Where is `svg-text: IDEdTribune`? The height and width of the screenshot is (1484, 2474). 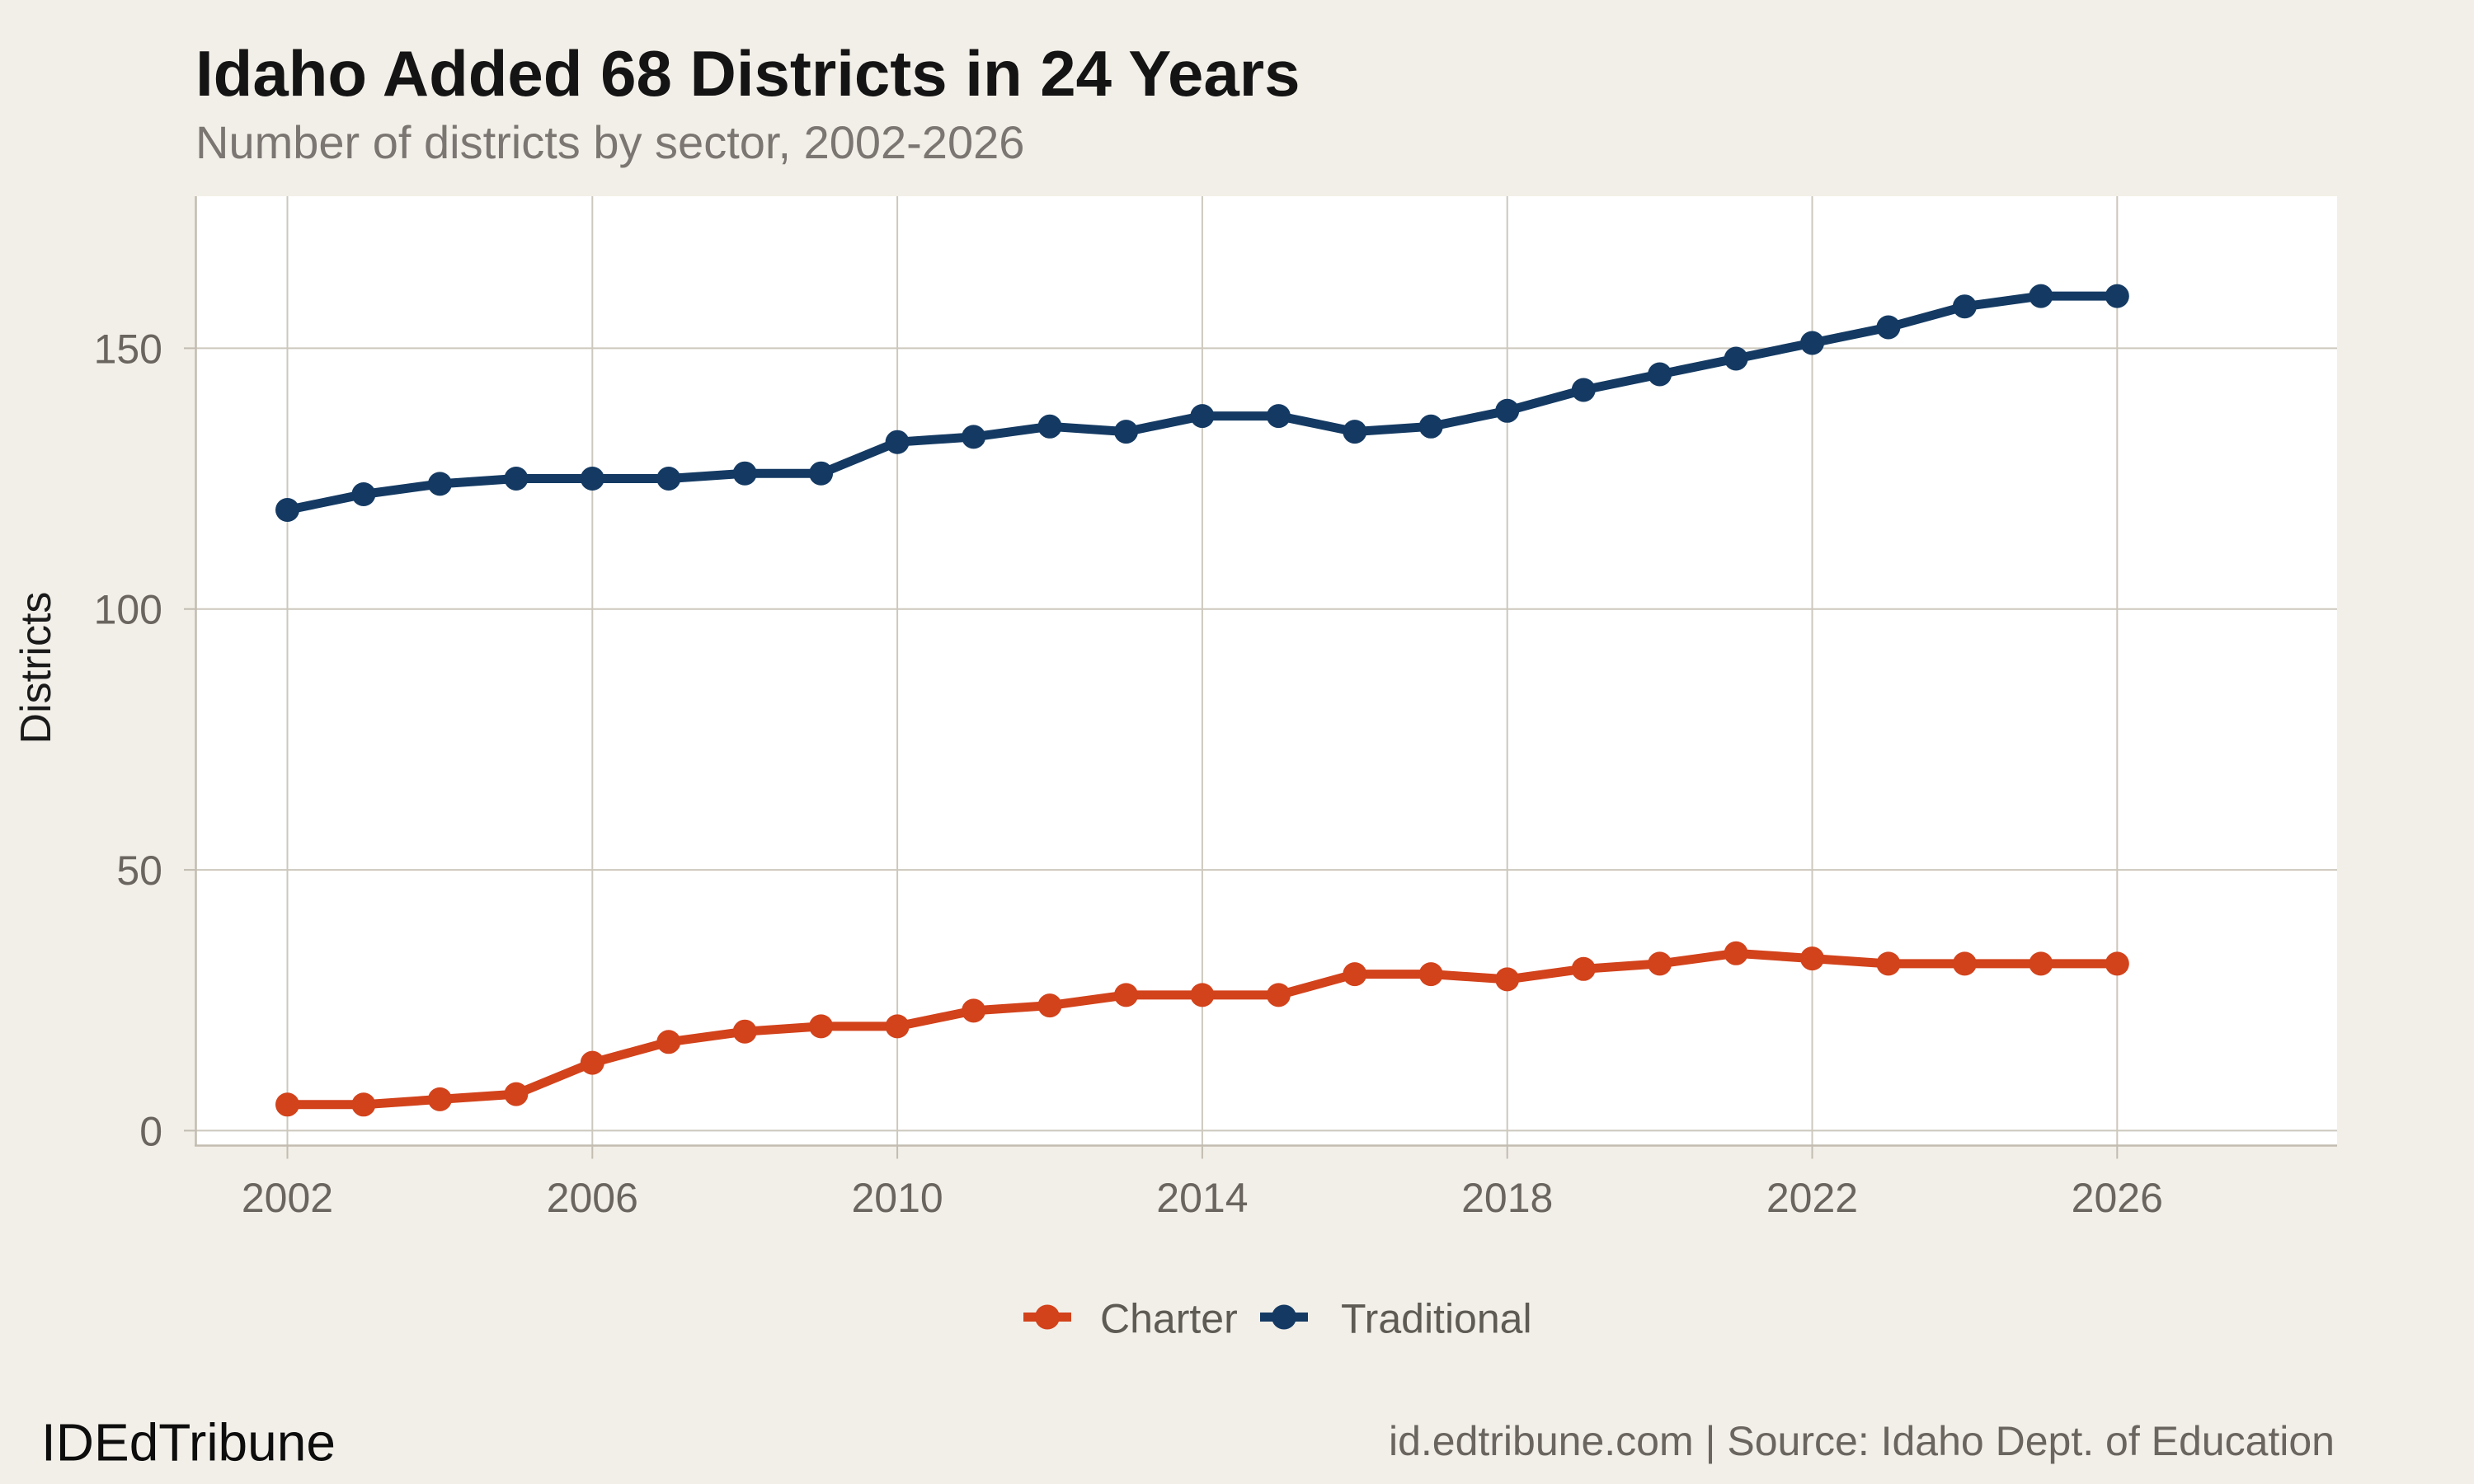
svg-text: IDEdTribune is located at coordinates (188, 1442).